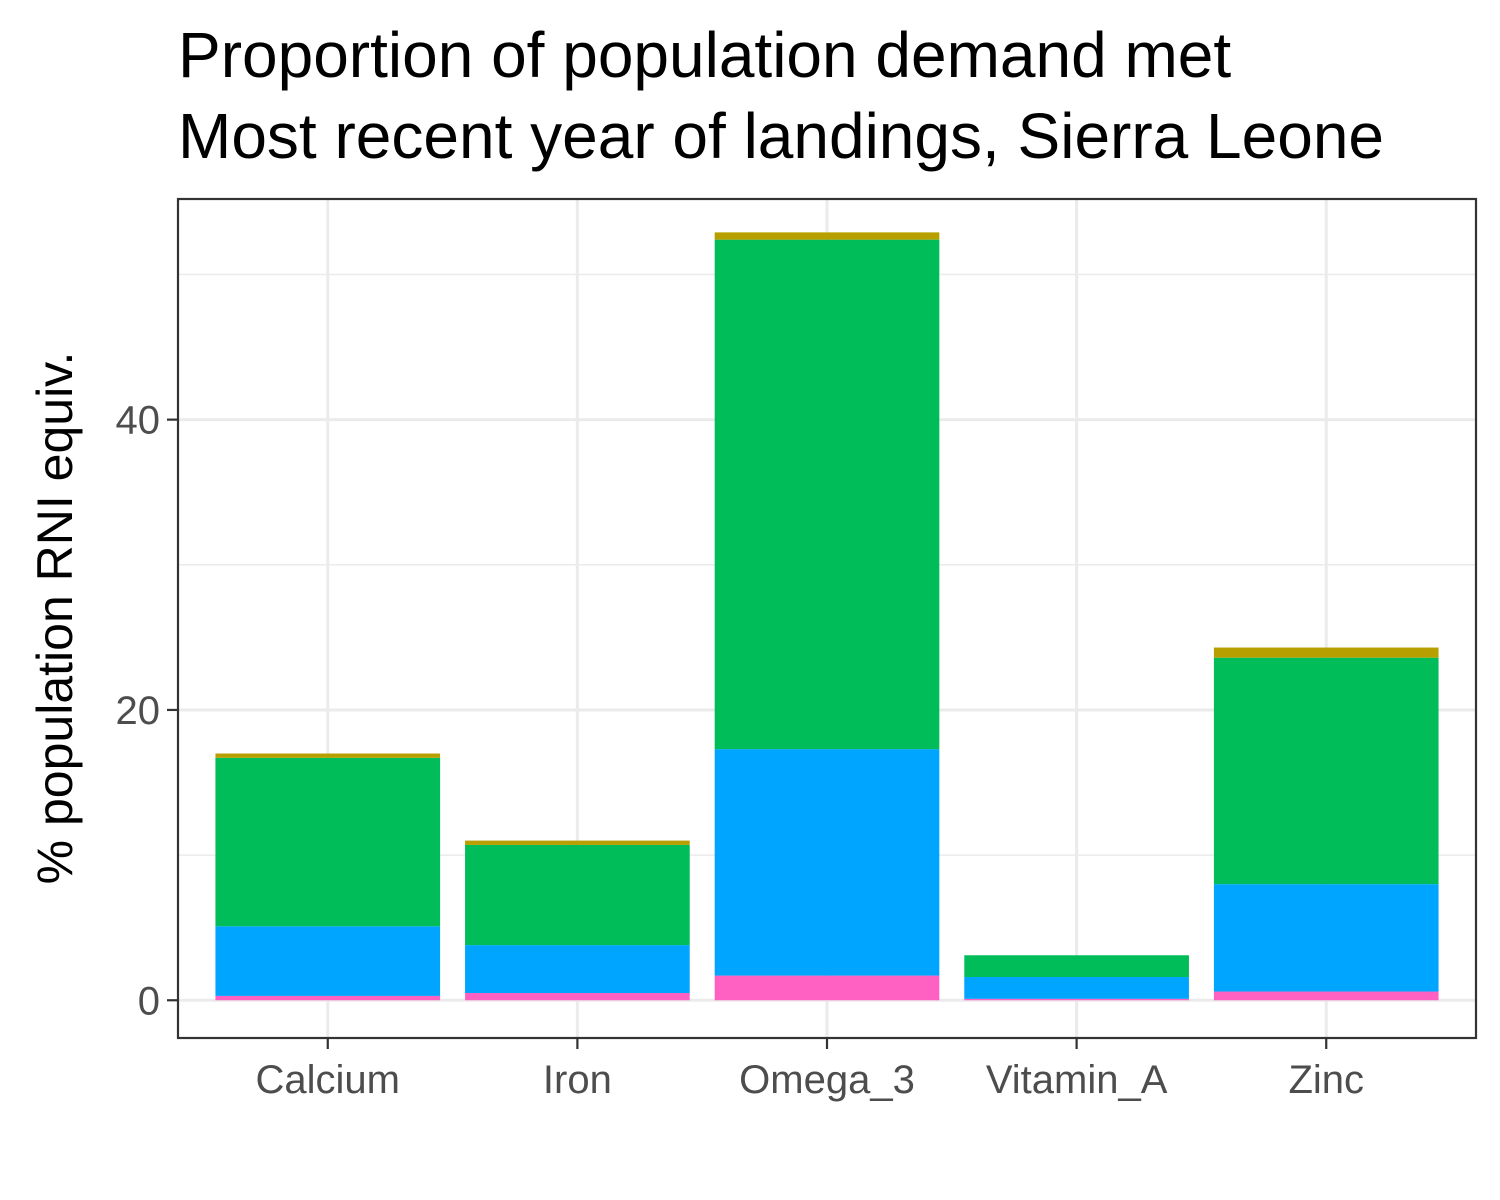 This screenshot has width=1500, height=1200. Describe the element at coordinates (138, 711) in the screenshot. I see `y-tick-label: 20` at that location.